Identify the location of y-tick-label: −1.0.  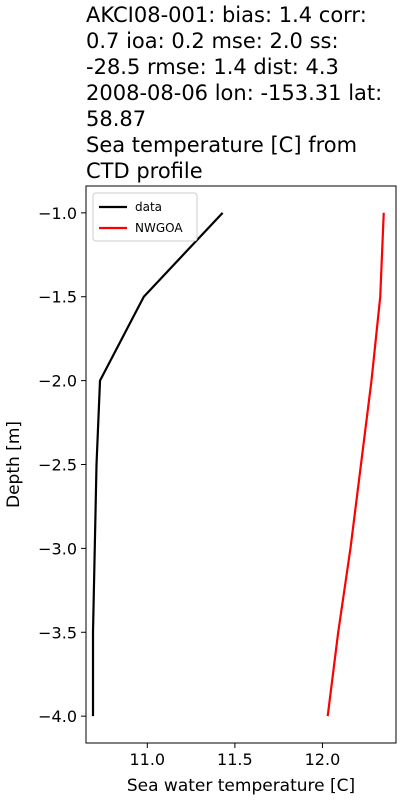
(57, 213).